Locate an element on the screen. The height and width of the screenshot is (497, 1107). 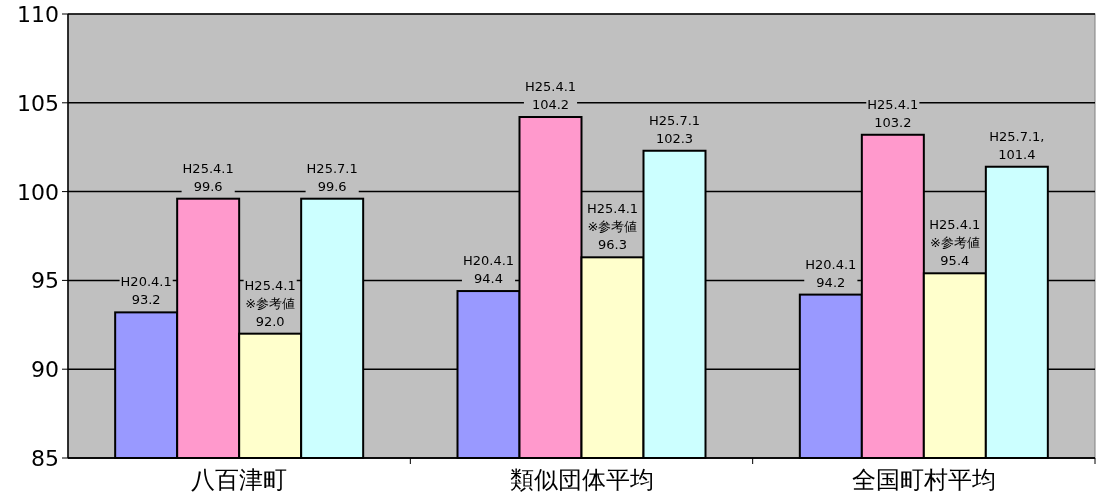
y-tick-label: 85 is located at coordinates (45, 458).